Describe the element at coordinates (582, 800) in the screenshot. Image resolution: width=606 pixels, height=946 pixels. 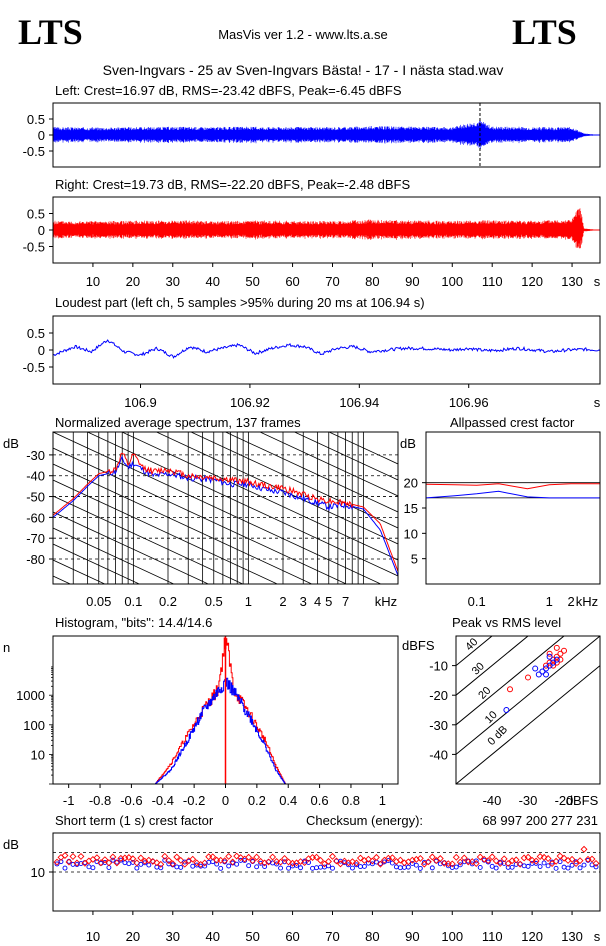
I see `peak-vs-rms-xunit: dBFS` at that location.